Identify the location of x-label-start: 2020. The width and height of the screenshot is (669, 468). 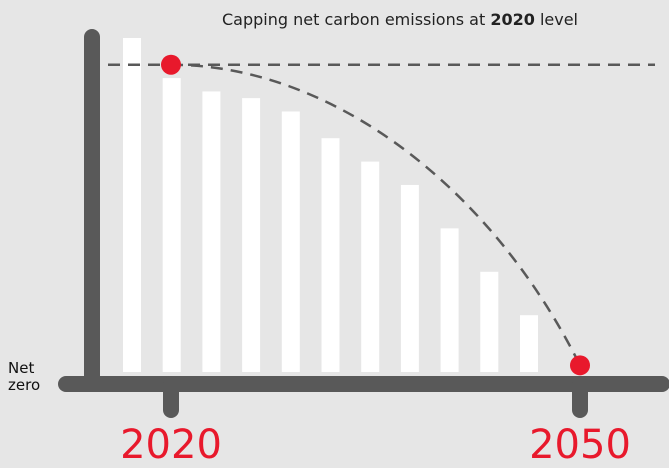
(171, 445).